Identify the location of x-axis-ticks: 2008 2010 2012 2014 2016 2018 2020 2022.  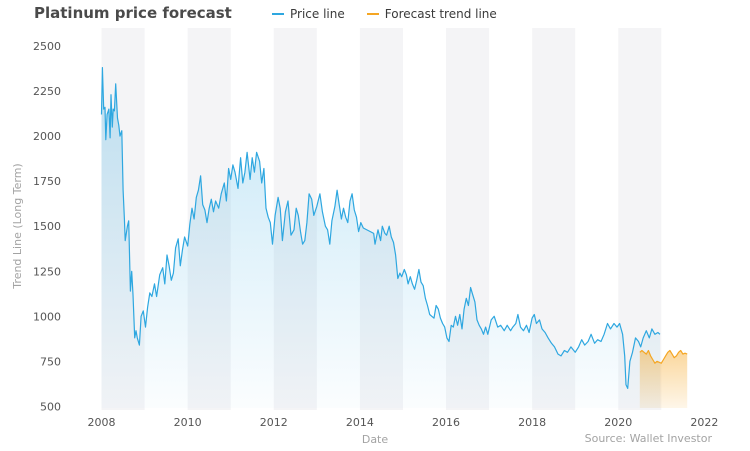
(403, 422).